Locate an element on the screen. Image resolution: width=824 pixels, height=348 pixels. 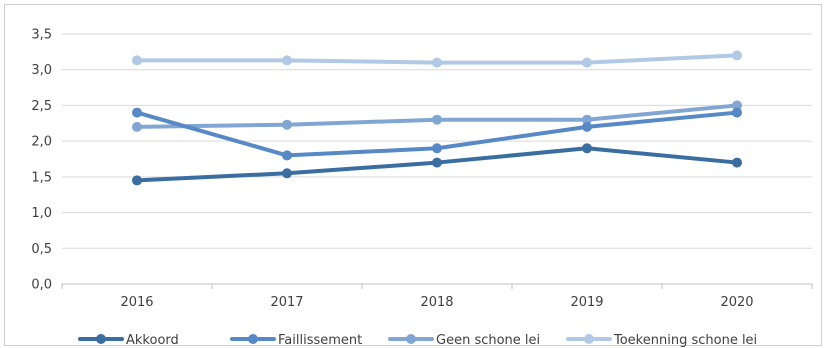
y-tick-label: 2,0 is located at coordinates (41, 142).